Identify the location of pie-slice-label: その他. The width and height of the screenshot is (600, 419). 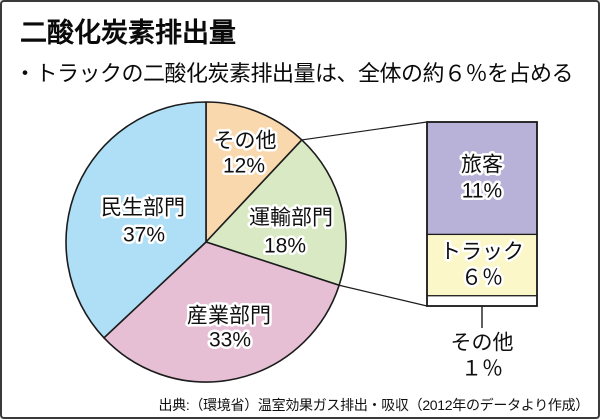
(245, 141).